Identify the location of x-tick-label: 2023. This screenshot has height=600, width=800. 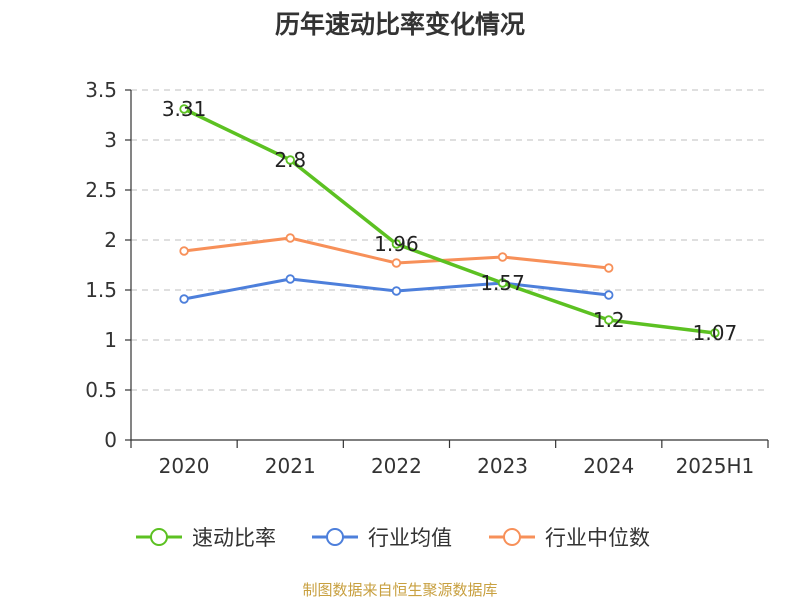
(502, 466).